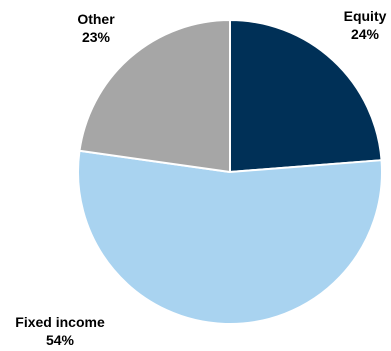  Describe the element at coordinates (365, 16) in the screenshot. I see `label-equity-name: Equity` at that location.